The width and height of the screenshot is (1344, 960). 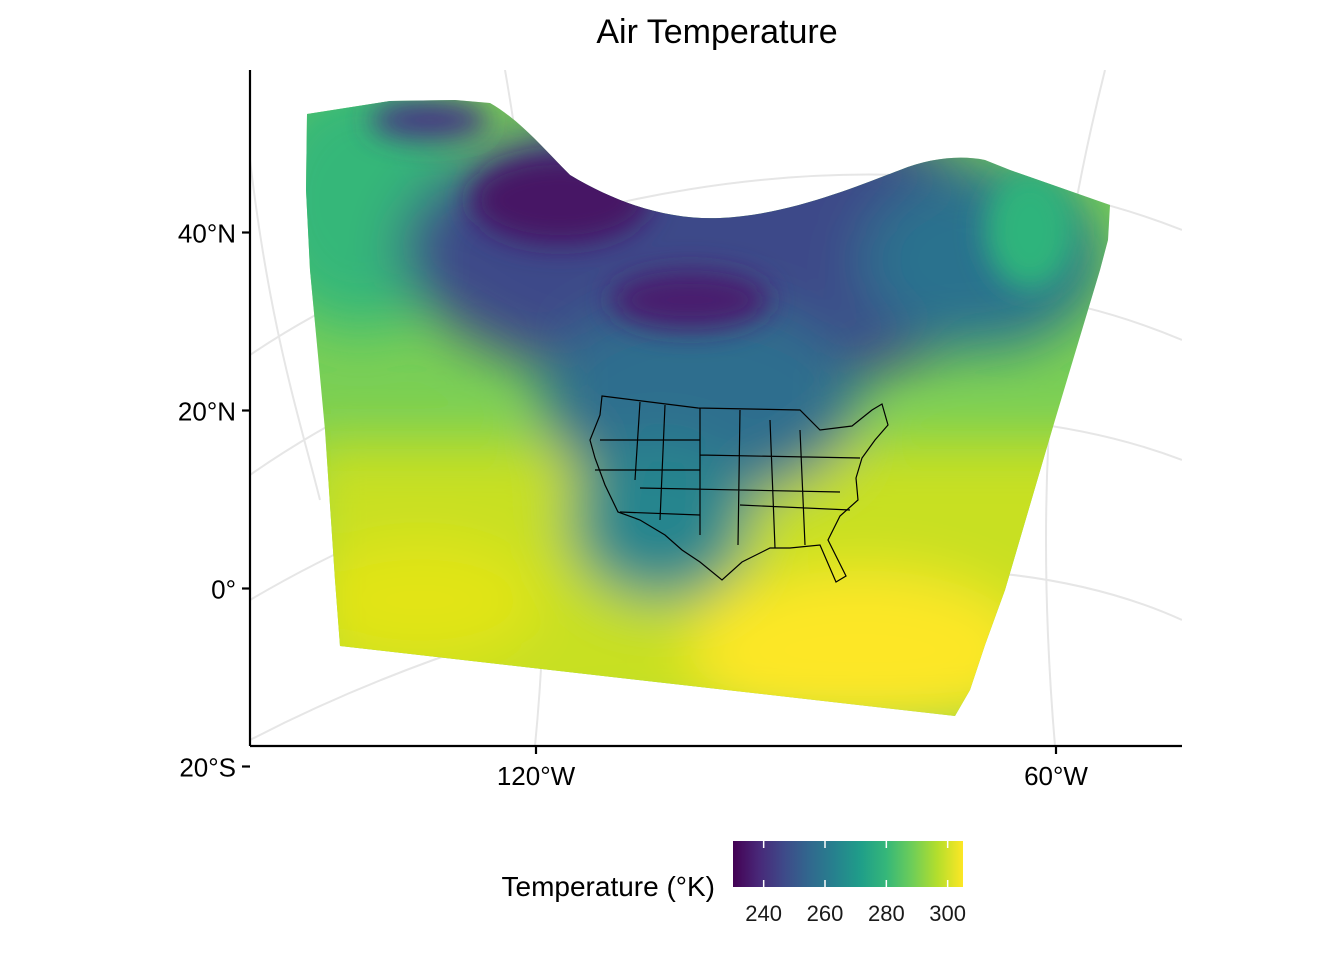 What do you see at coordinates (214, 501) in the screenshot?
I see `latitude-ticks: 40°N 20°N 0° 20°S` at bounding box center [214, 501].